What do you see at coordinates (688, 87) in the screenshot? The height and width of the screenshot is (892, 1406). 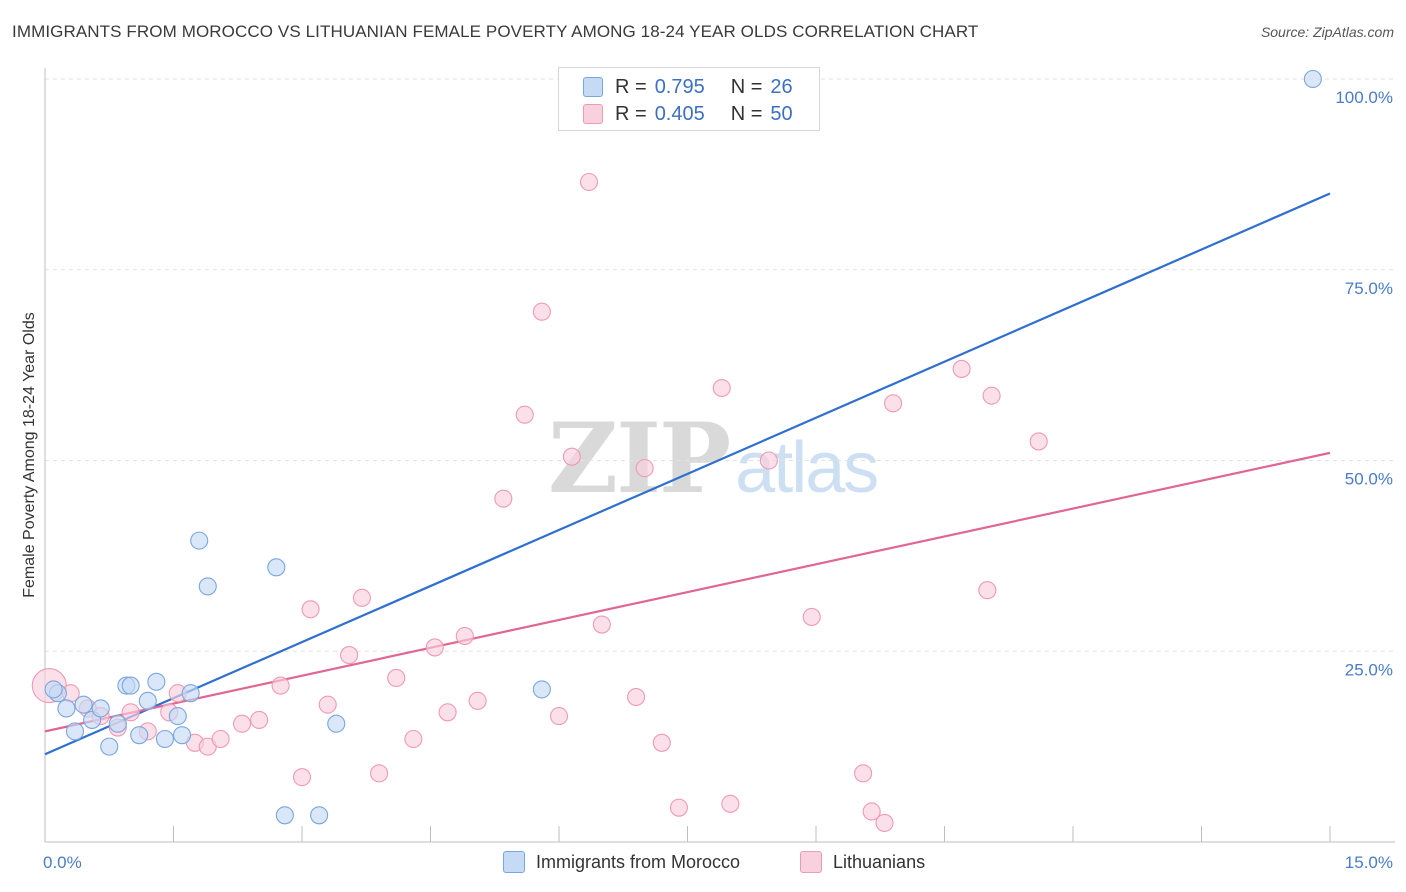 I see `legend-row-morocco: R = 0.795 N = 26` at bounding box center [688, 87].